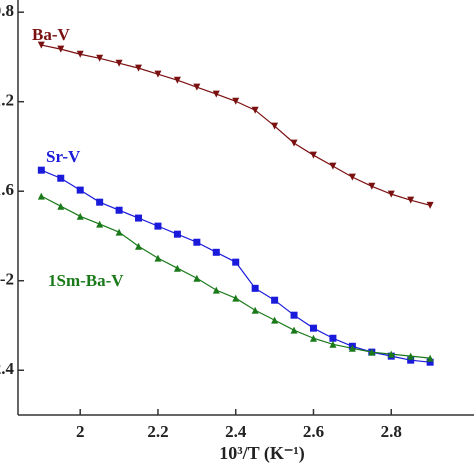  Describe the element at coordinates (313, 431) in the screenshot. I see `x-tick-label: 2.6` at that location.